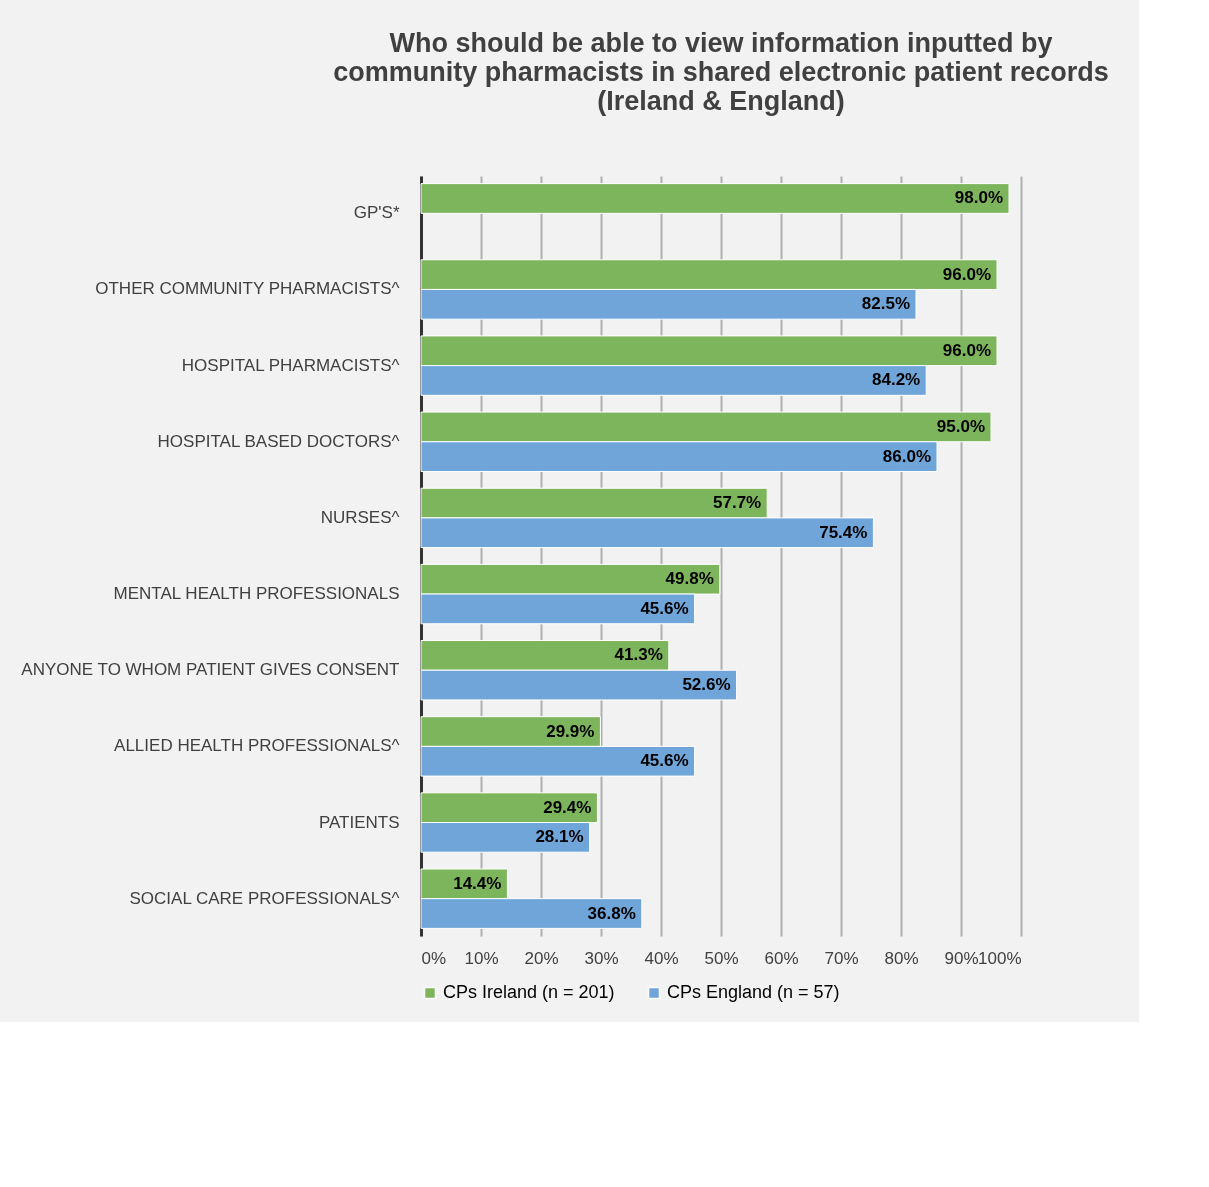  Describe the element at coordinates (529, 992) in the screenshot. I see `legend-label: CPs Ireland (n = 201)` at that location.